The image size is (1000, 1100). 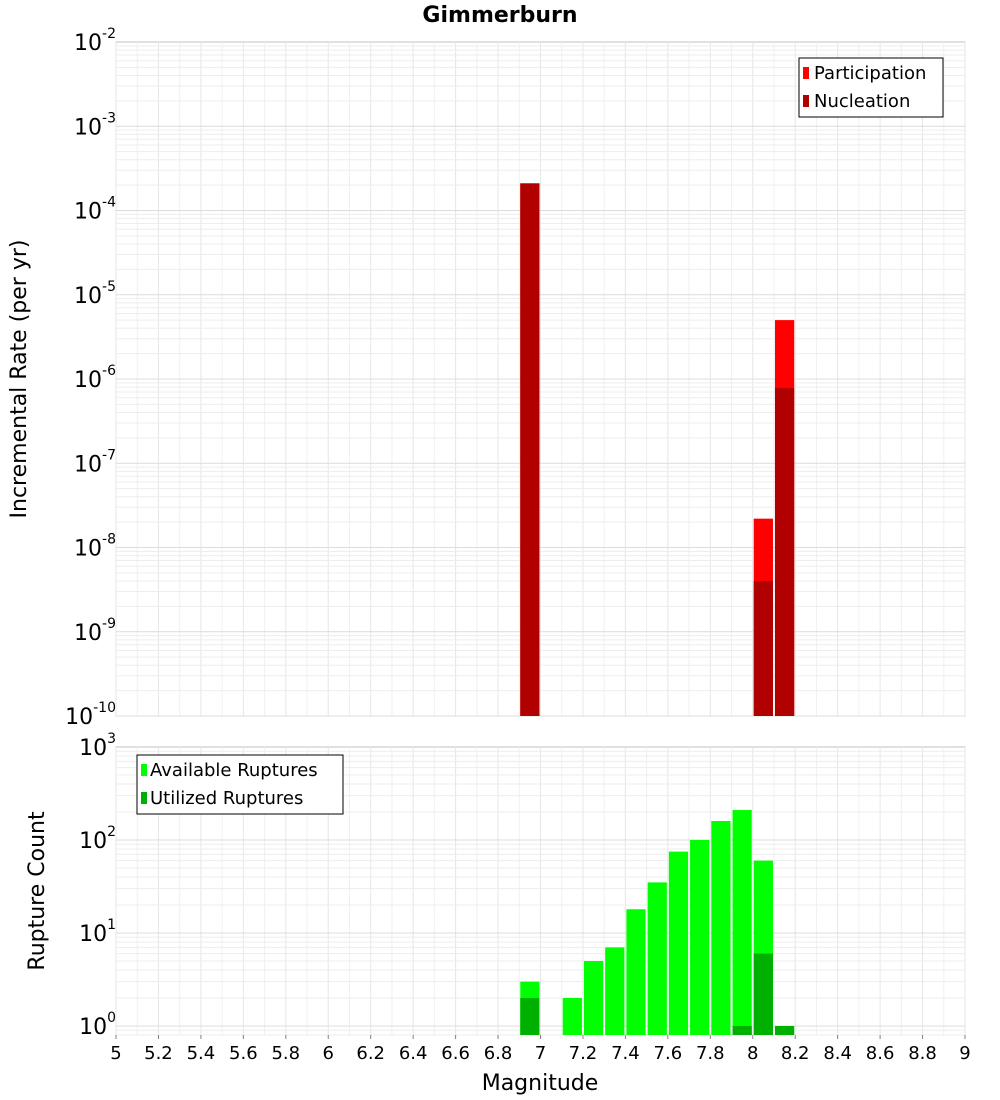 What do you see at coordinates (499, 15) in the screenshot?
I see `chart-title: Gimmerburn` at bounding box center [499, 15].